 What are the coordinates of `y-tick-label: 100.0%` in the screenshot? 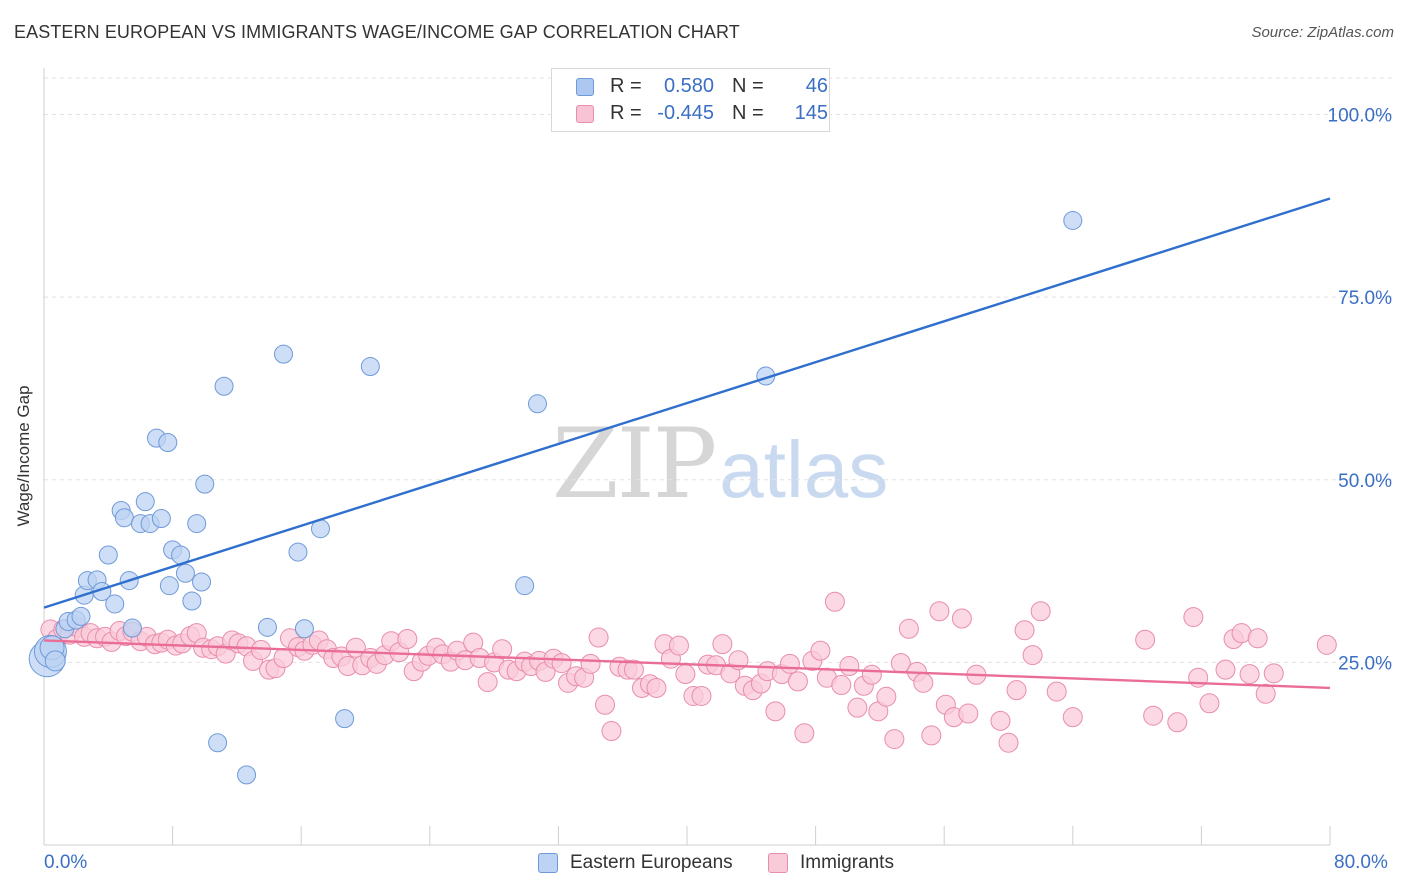 It's located at (1360, 116).